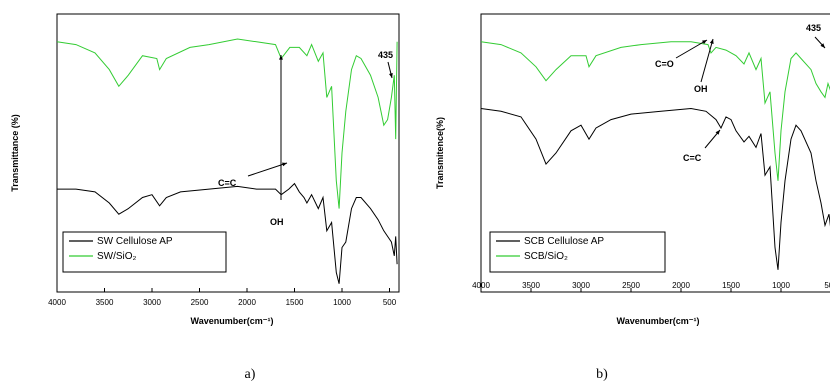 Image resolution: width=830 pixels, height=386 pixels. I want to click on legend-entry: SW/SiO₂, so click(117, 256).